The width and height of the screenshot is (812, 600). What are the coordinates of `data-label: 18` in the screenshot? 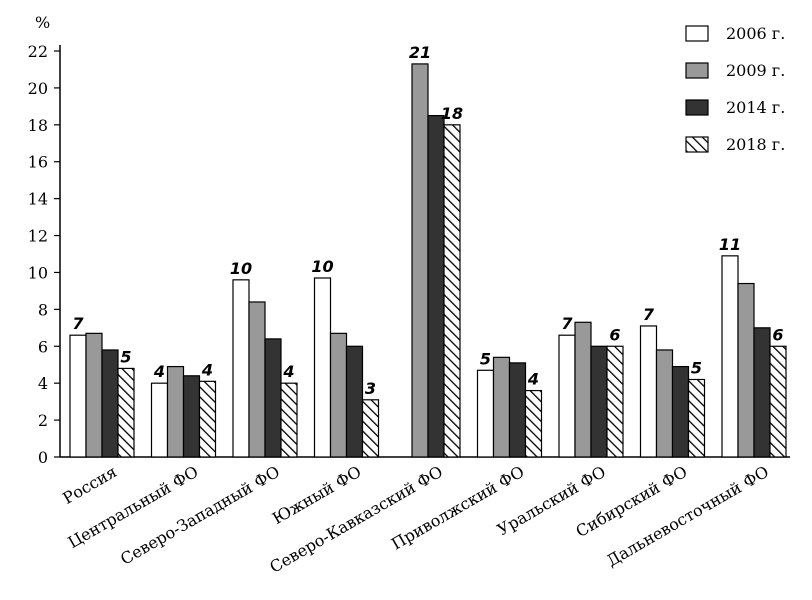 It's located at (452, 113).